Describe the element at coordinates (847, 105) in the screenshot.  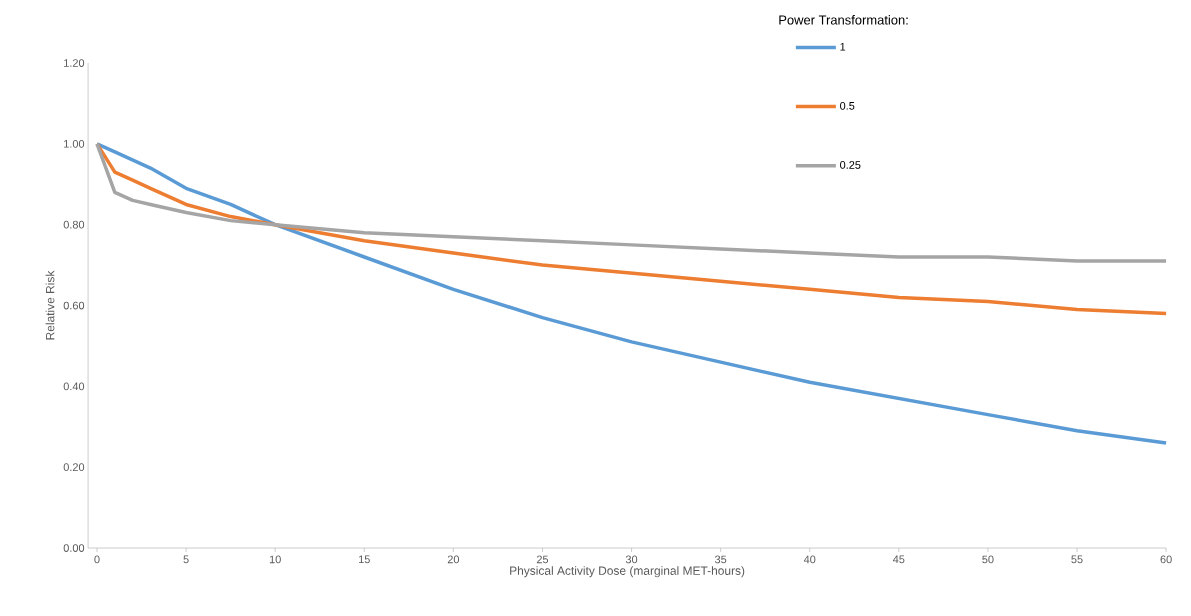
I see `legend-label: 0.5` at that location.